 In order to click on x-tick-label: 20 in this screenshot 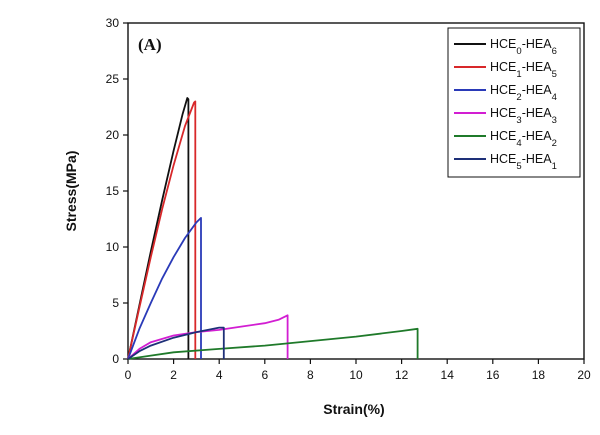, I will do `click(584, 375)`.